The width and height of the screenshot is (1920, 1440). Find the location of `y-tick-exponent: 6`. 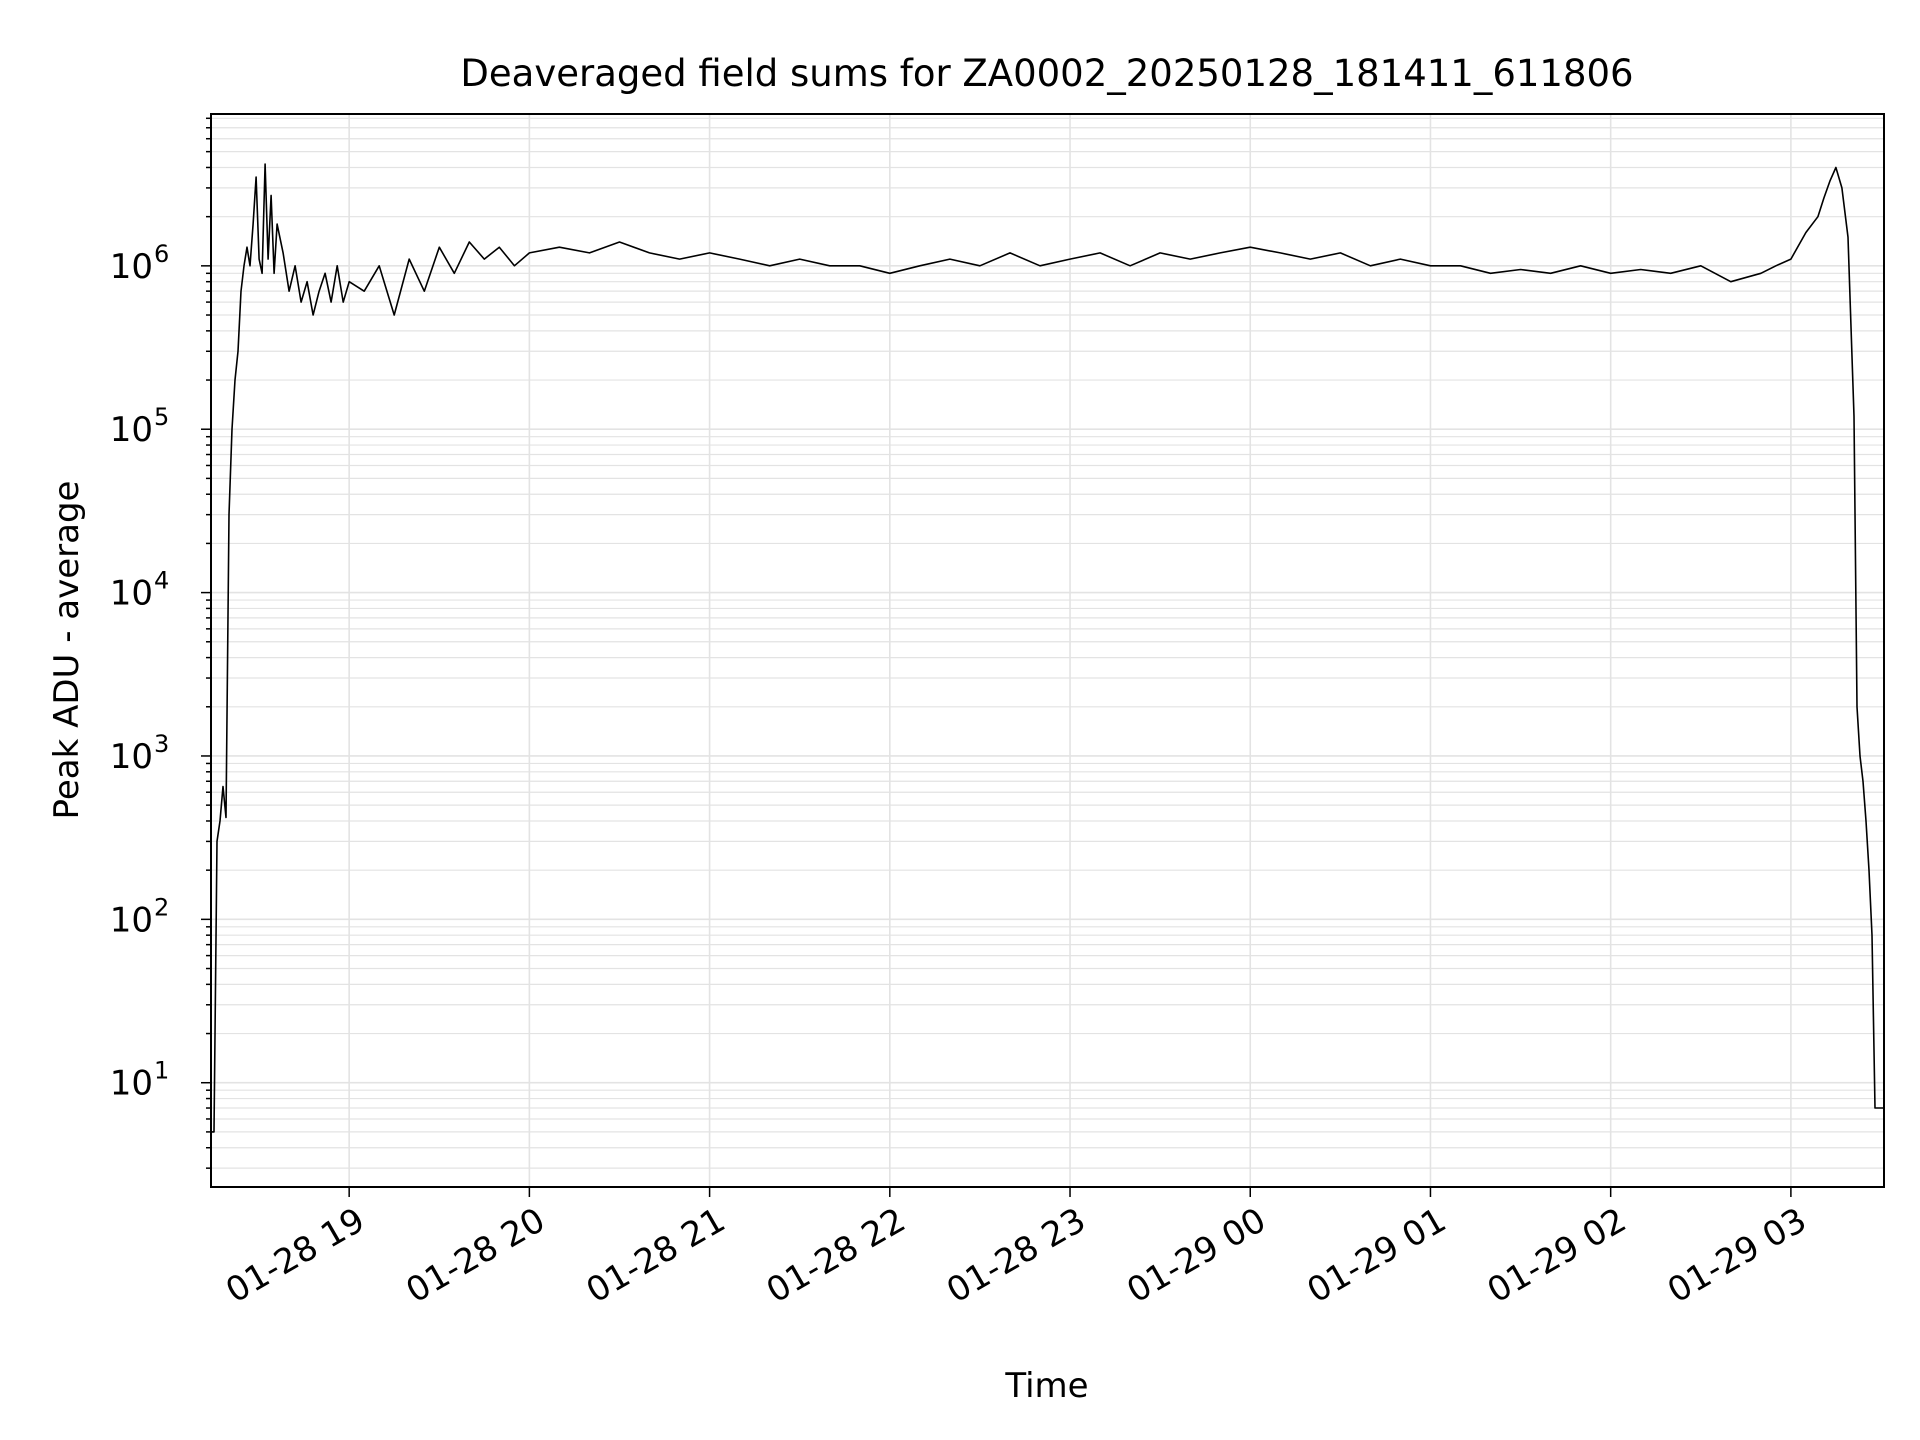

y-tick-exponent: 6 is located at coordinates (161, 254).